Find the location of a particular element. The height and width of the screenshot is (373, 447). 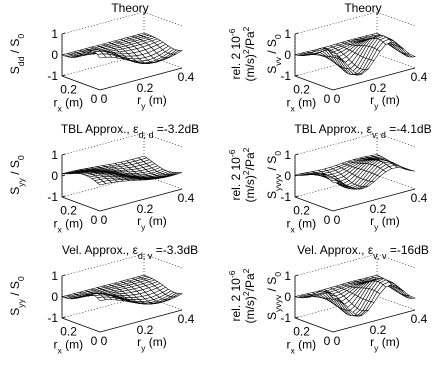

panel-title: TBL Approx., εd, d =-3.2dB is located at coordinates (130, 131).